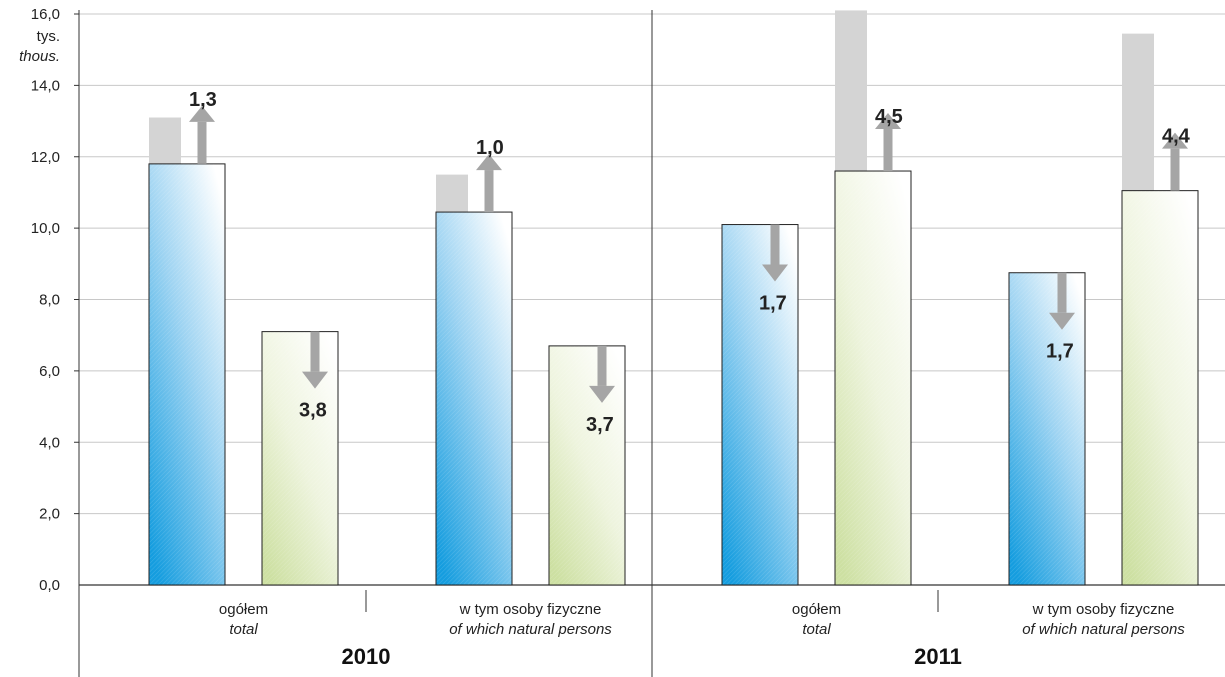  I want to click on change-label: 1,0, so click(490, 148).